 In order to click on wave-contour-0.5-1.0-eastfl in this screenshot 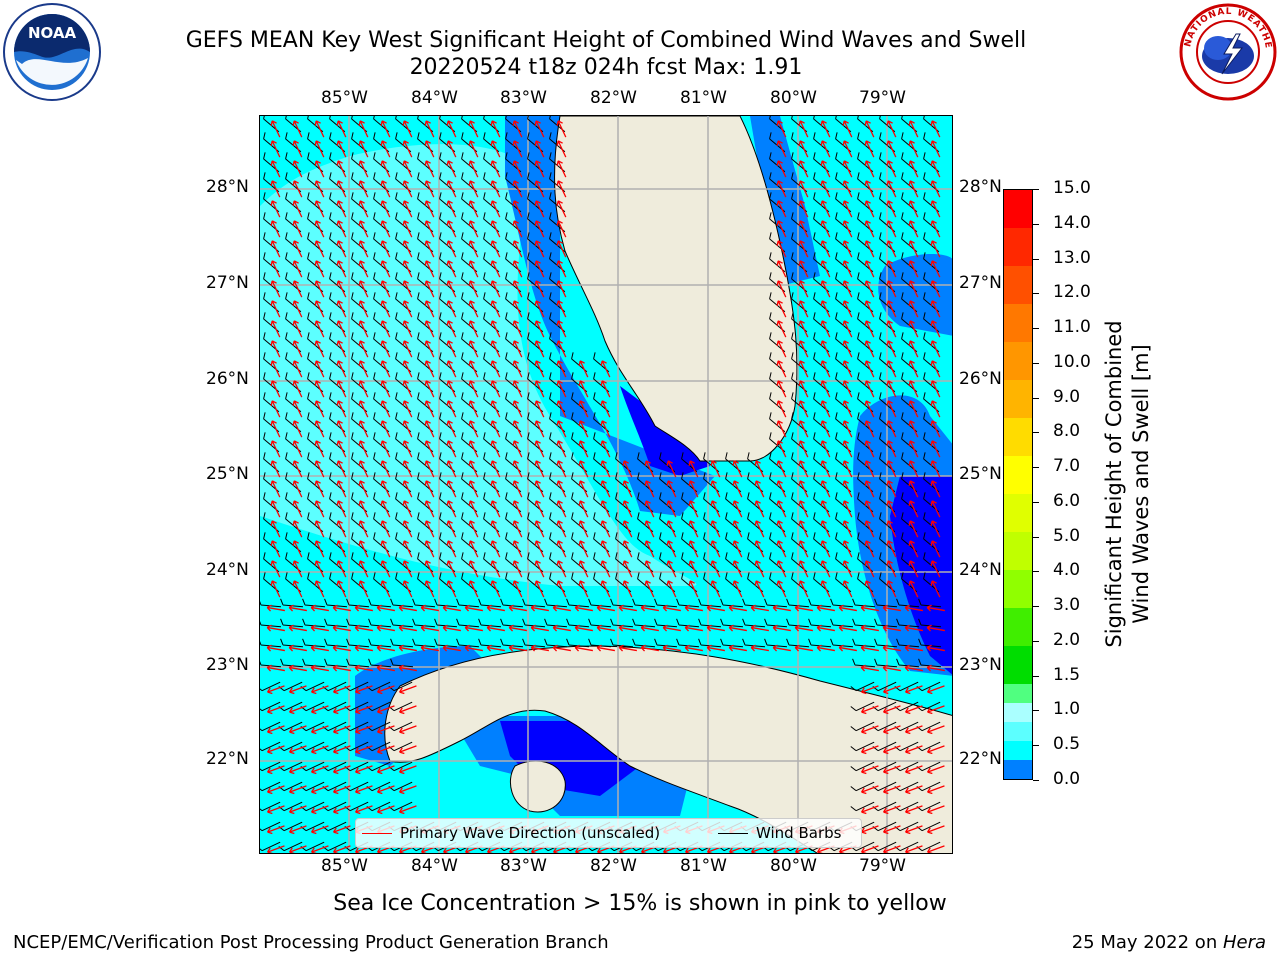, I will do `click(785, 201)`.